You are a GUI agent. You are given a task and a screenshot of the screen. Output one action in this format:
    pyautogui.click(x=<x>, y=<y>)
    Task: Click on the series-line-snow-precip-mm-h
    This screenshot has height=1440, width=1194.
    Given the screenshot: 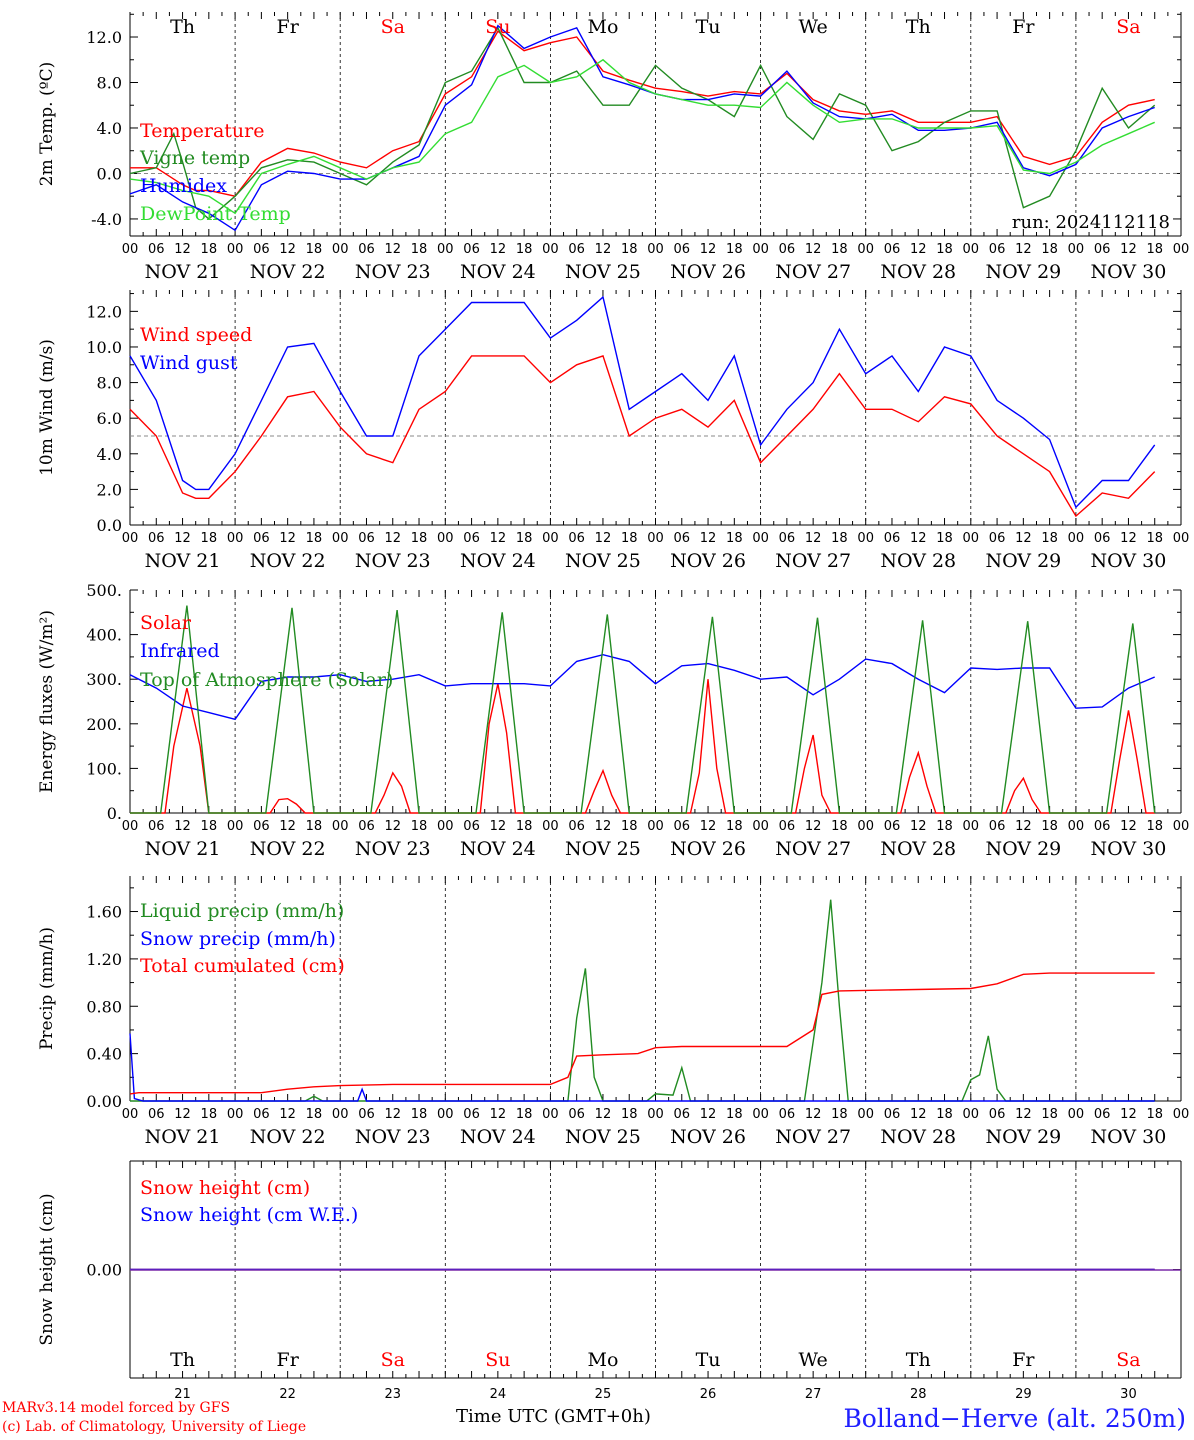 What is the action you would take?
    pyautogui.click(x=642, y=1067)
    